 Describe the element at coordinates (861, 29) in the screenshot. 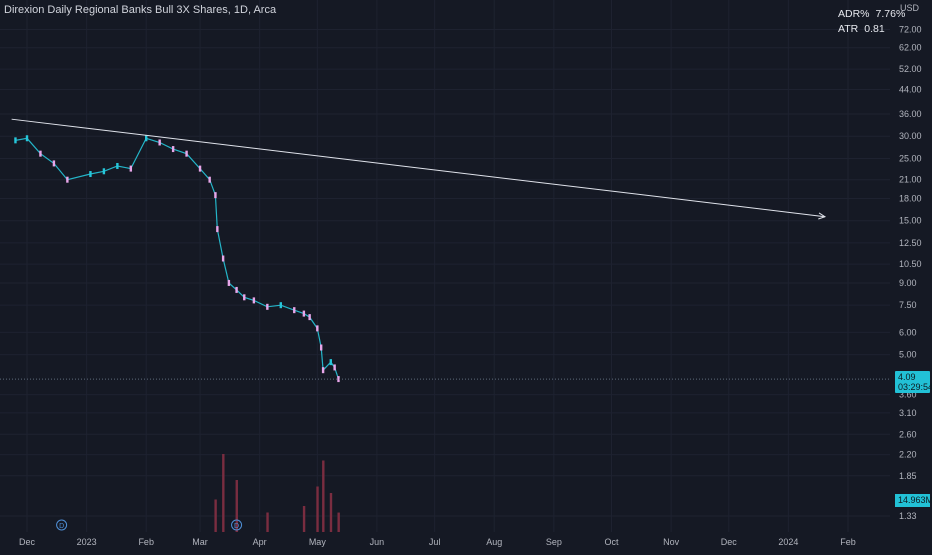

I see `indicator-atr: ATR 0.81` at that location.